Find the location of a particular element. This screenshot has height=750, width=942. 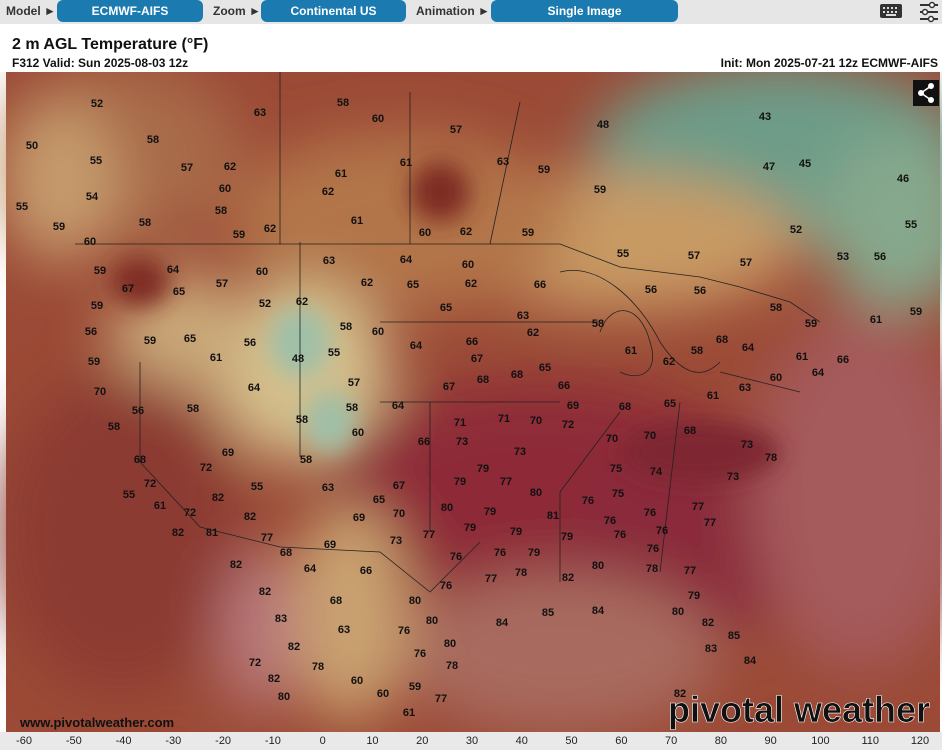

animation-label: Animation ► is located at coordinates (453, 11).